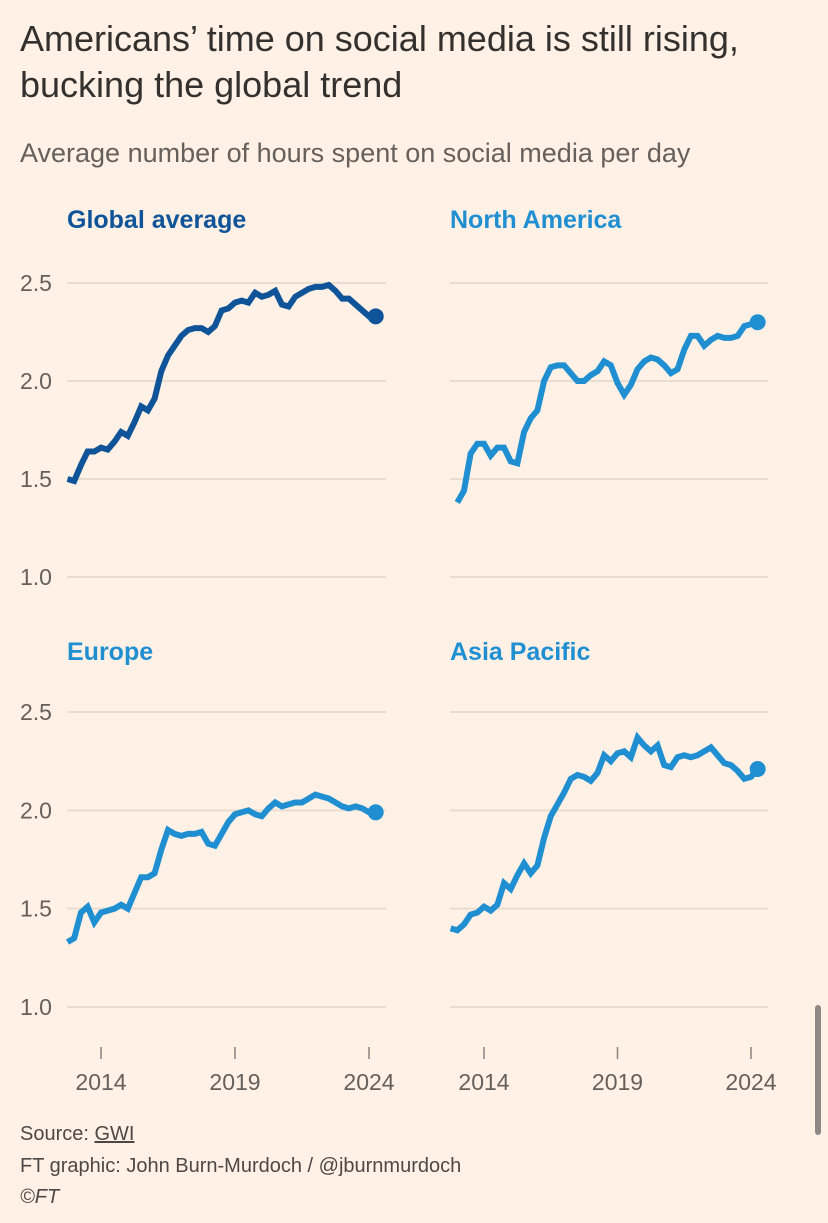 The width and height of the screenshot is (828, 1223). I want to click on panel-title: North America, so click(536, 220).